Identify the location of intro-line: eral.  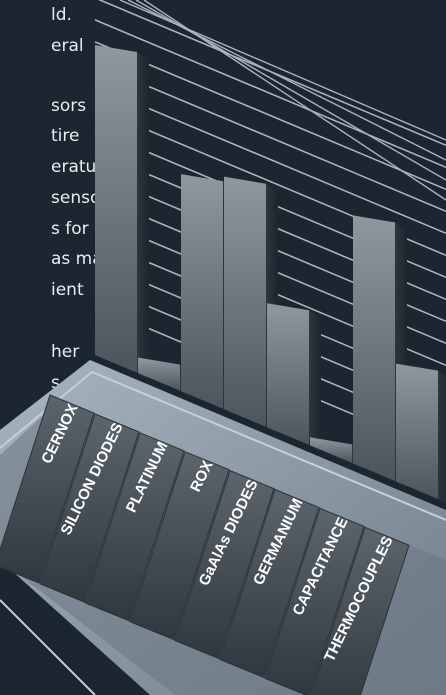
(67, 46).